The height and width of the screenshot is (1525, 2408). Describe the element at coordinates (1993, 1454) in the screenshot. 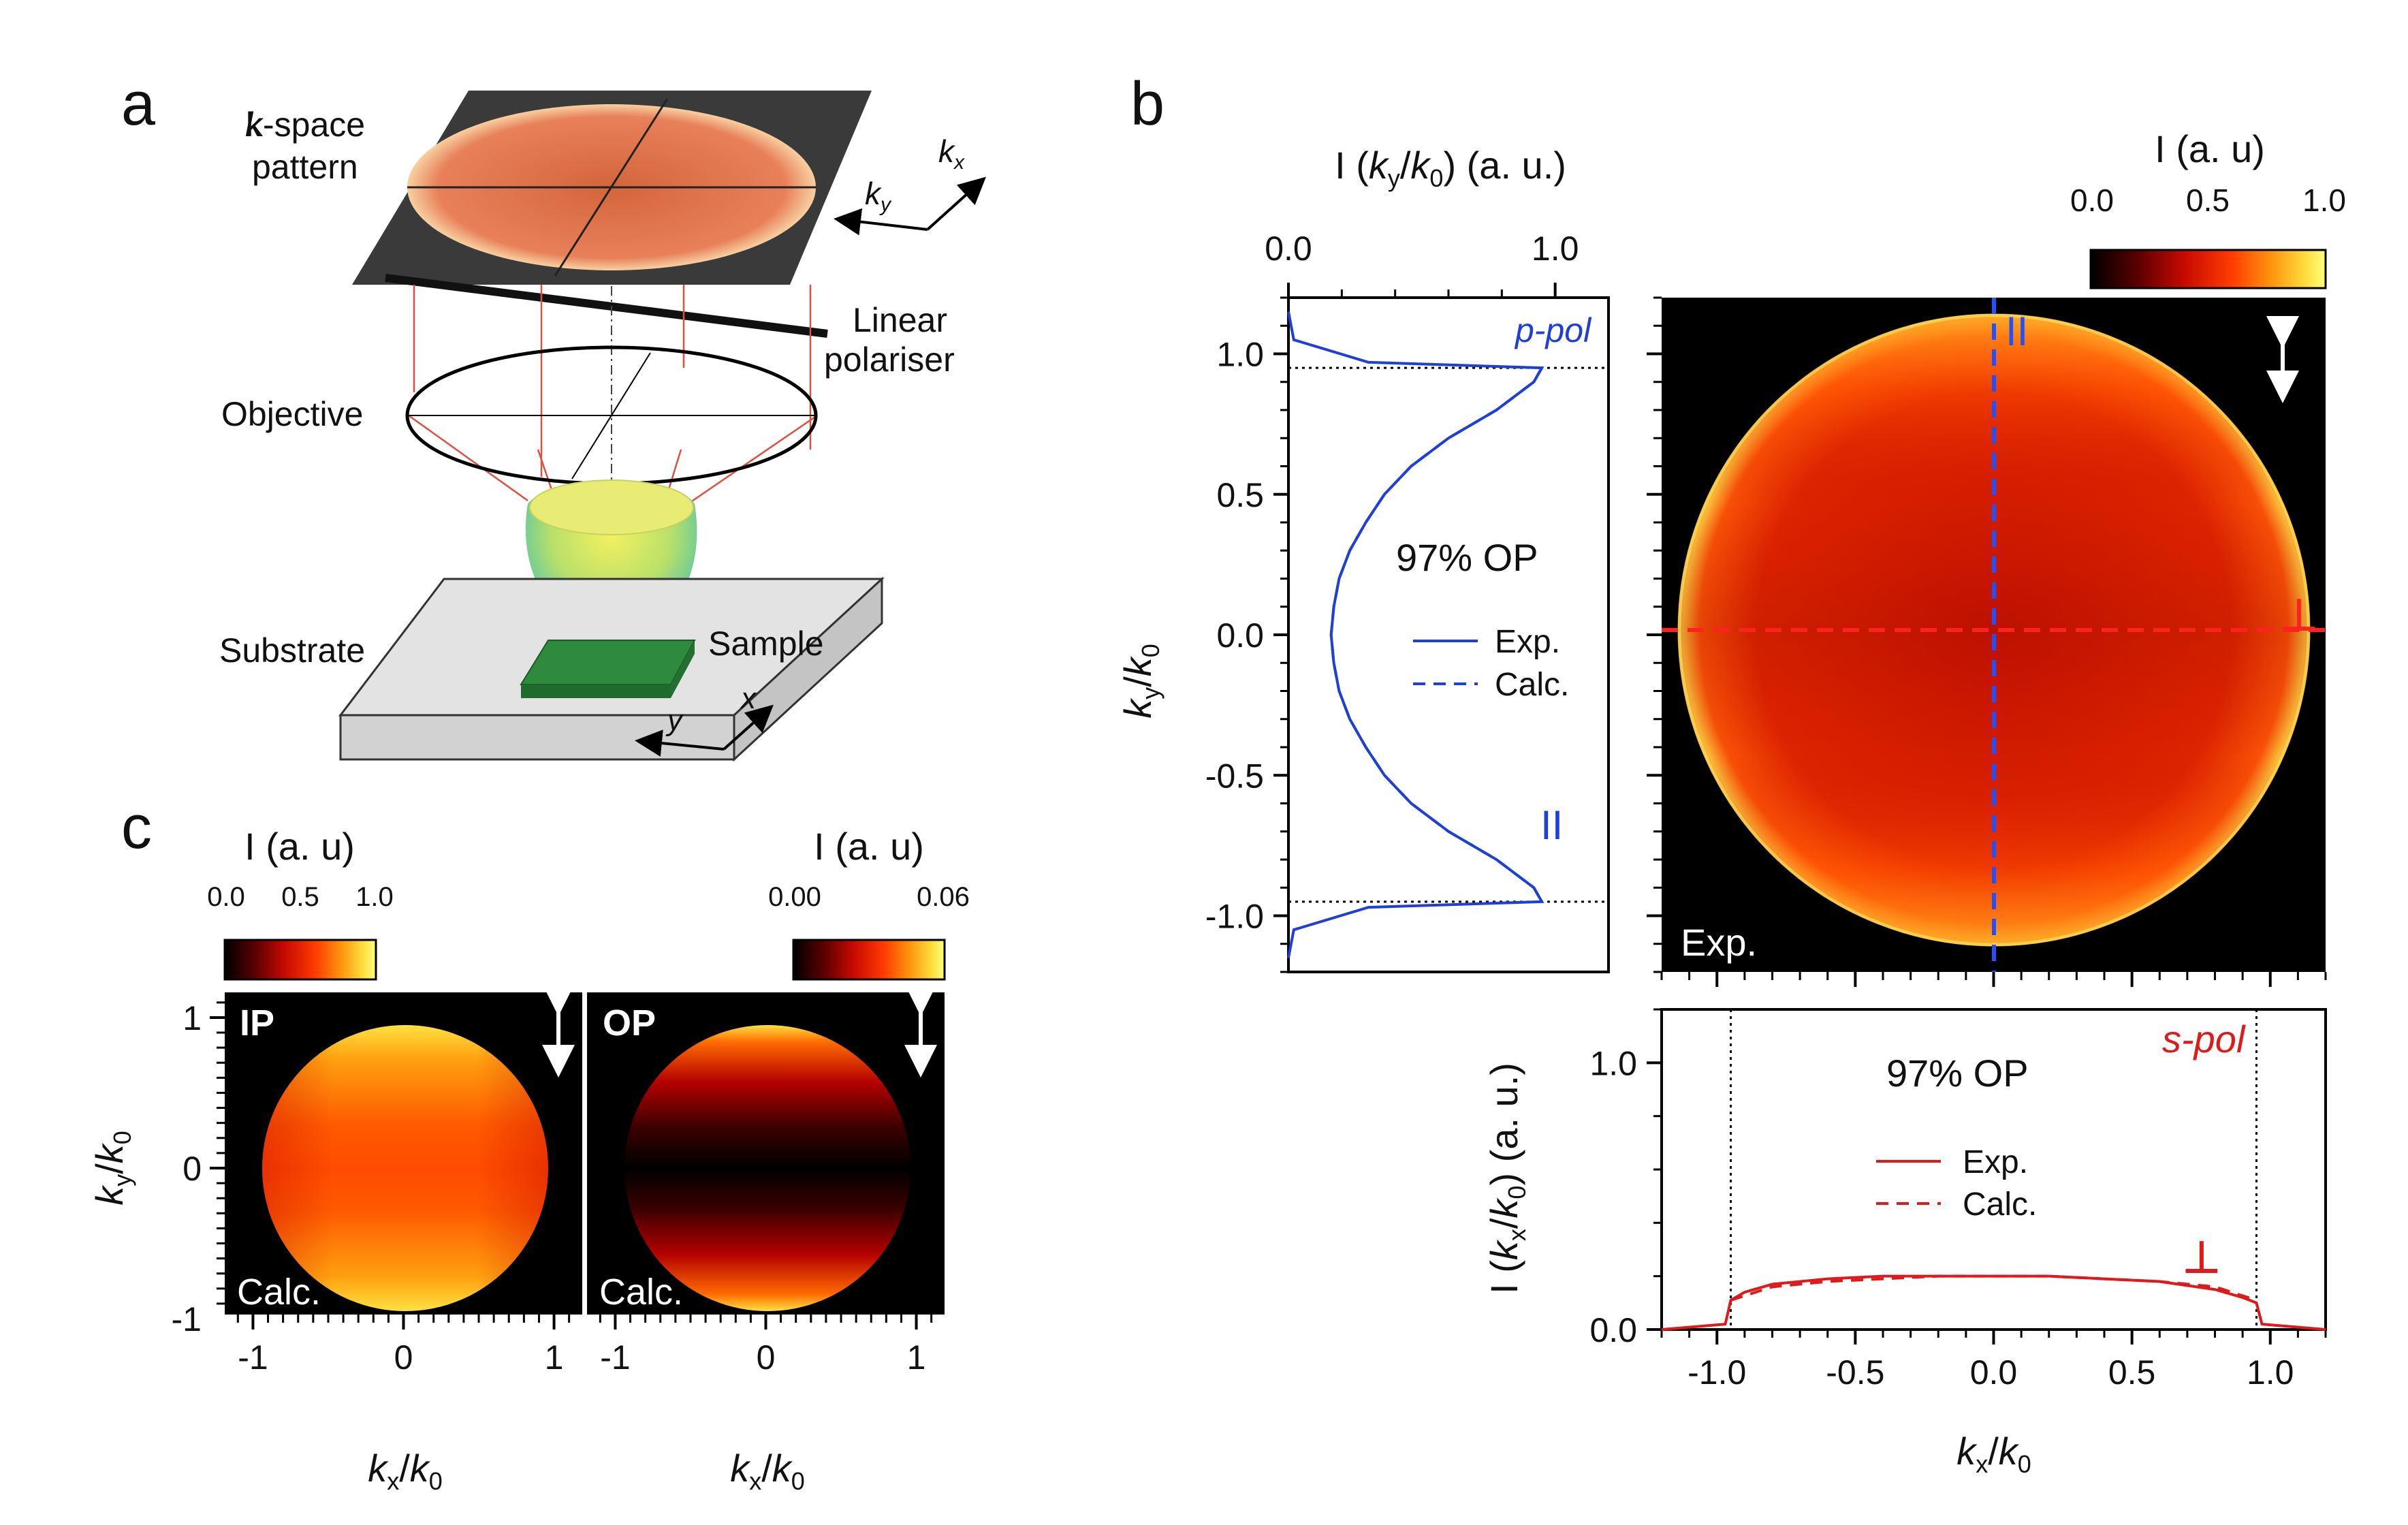

I see `b-bottom-xlabel: kx/k0` at that location.